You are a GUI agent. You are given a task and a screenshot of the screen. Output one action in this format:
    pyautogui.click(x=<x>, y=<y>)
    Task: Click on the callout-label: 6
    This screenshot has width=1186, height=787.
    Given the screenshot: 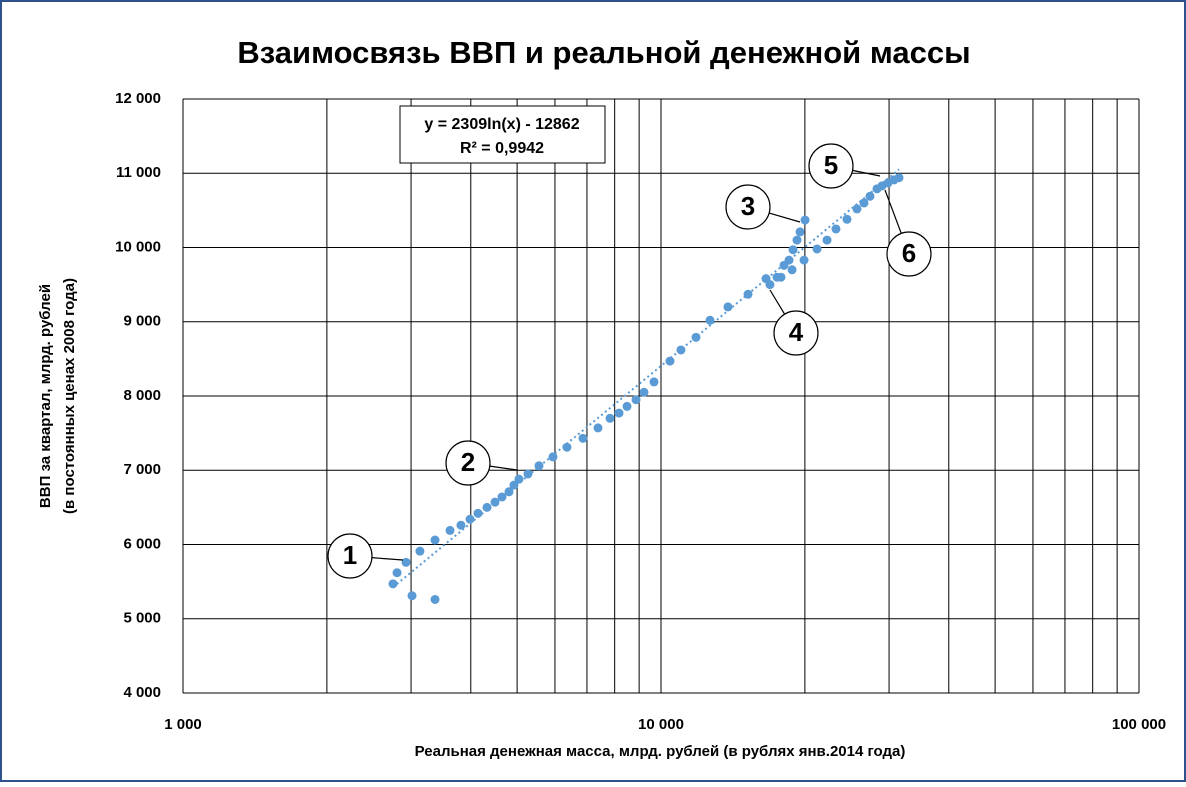 What is the action you would take?
    pyautogui.click(x=909, y=253)
    